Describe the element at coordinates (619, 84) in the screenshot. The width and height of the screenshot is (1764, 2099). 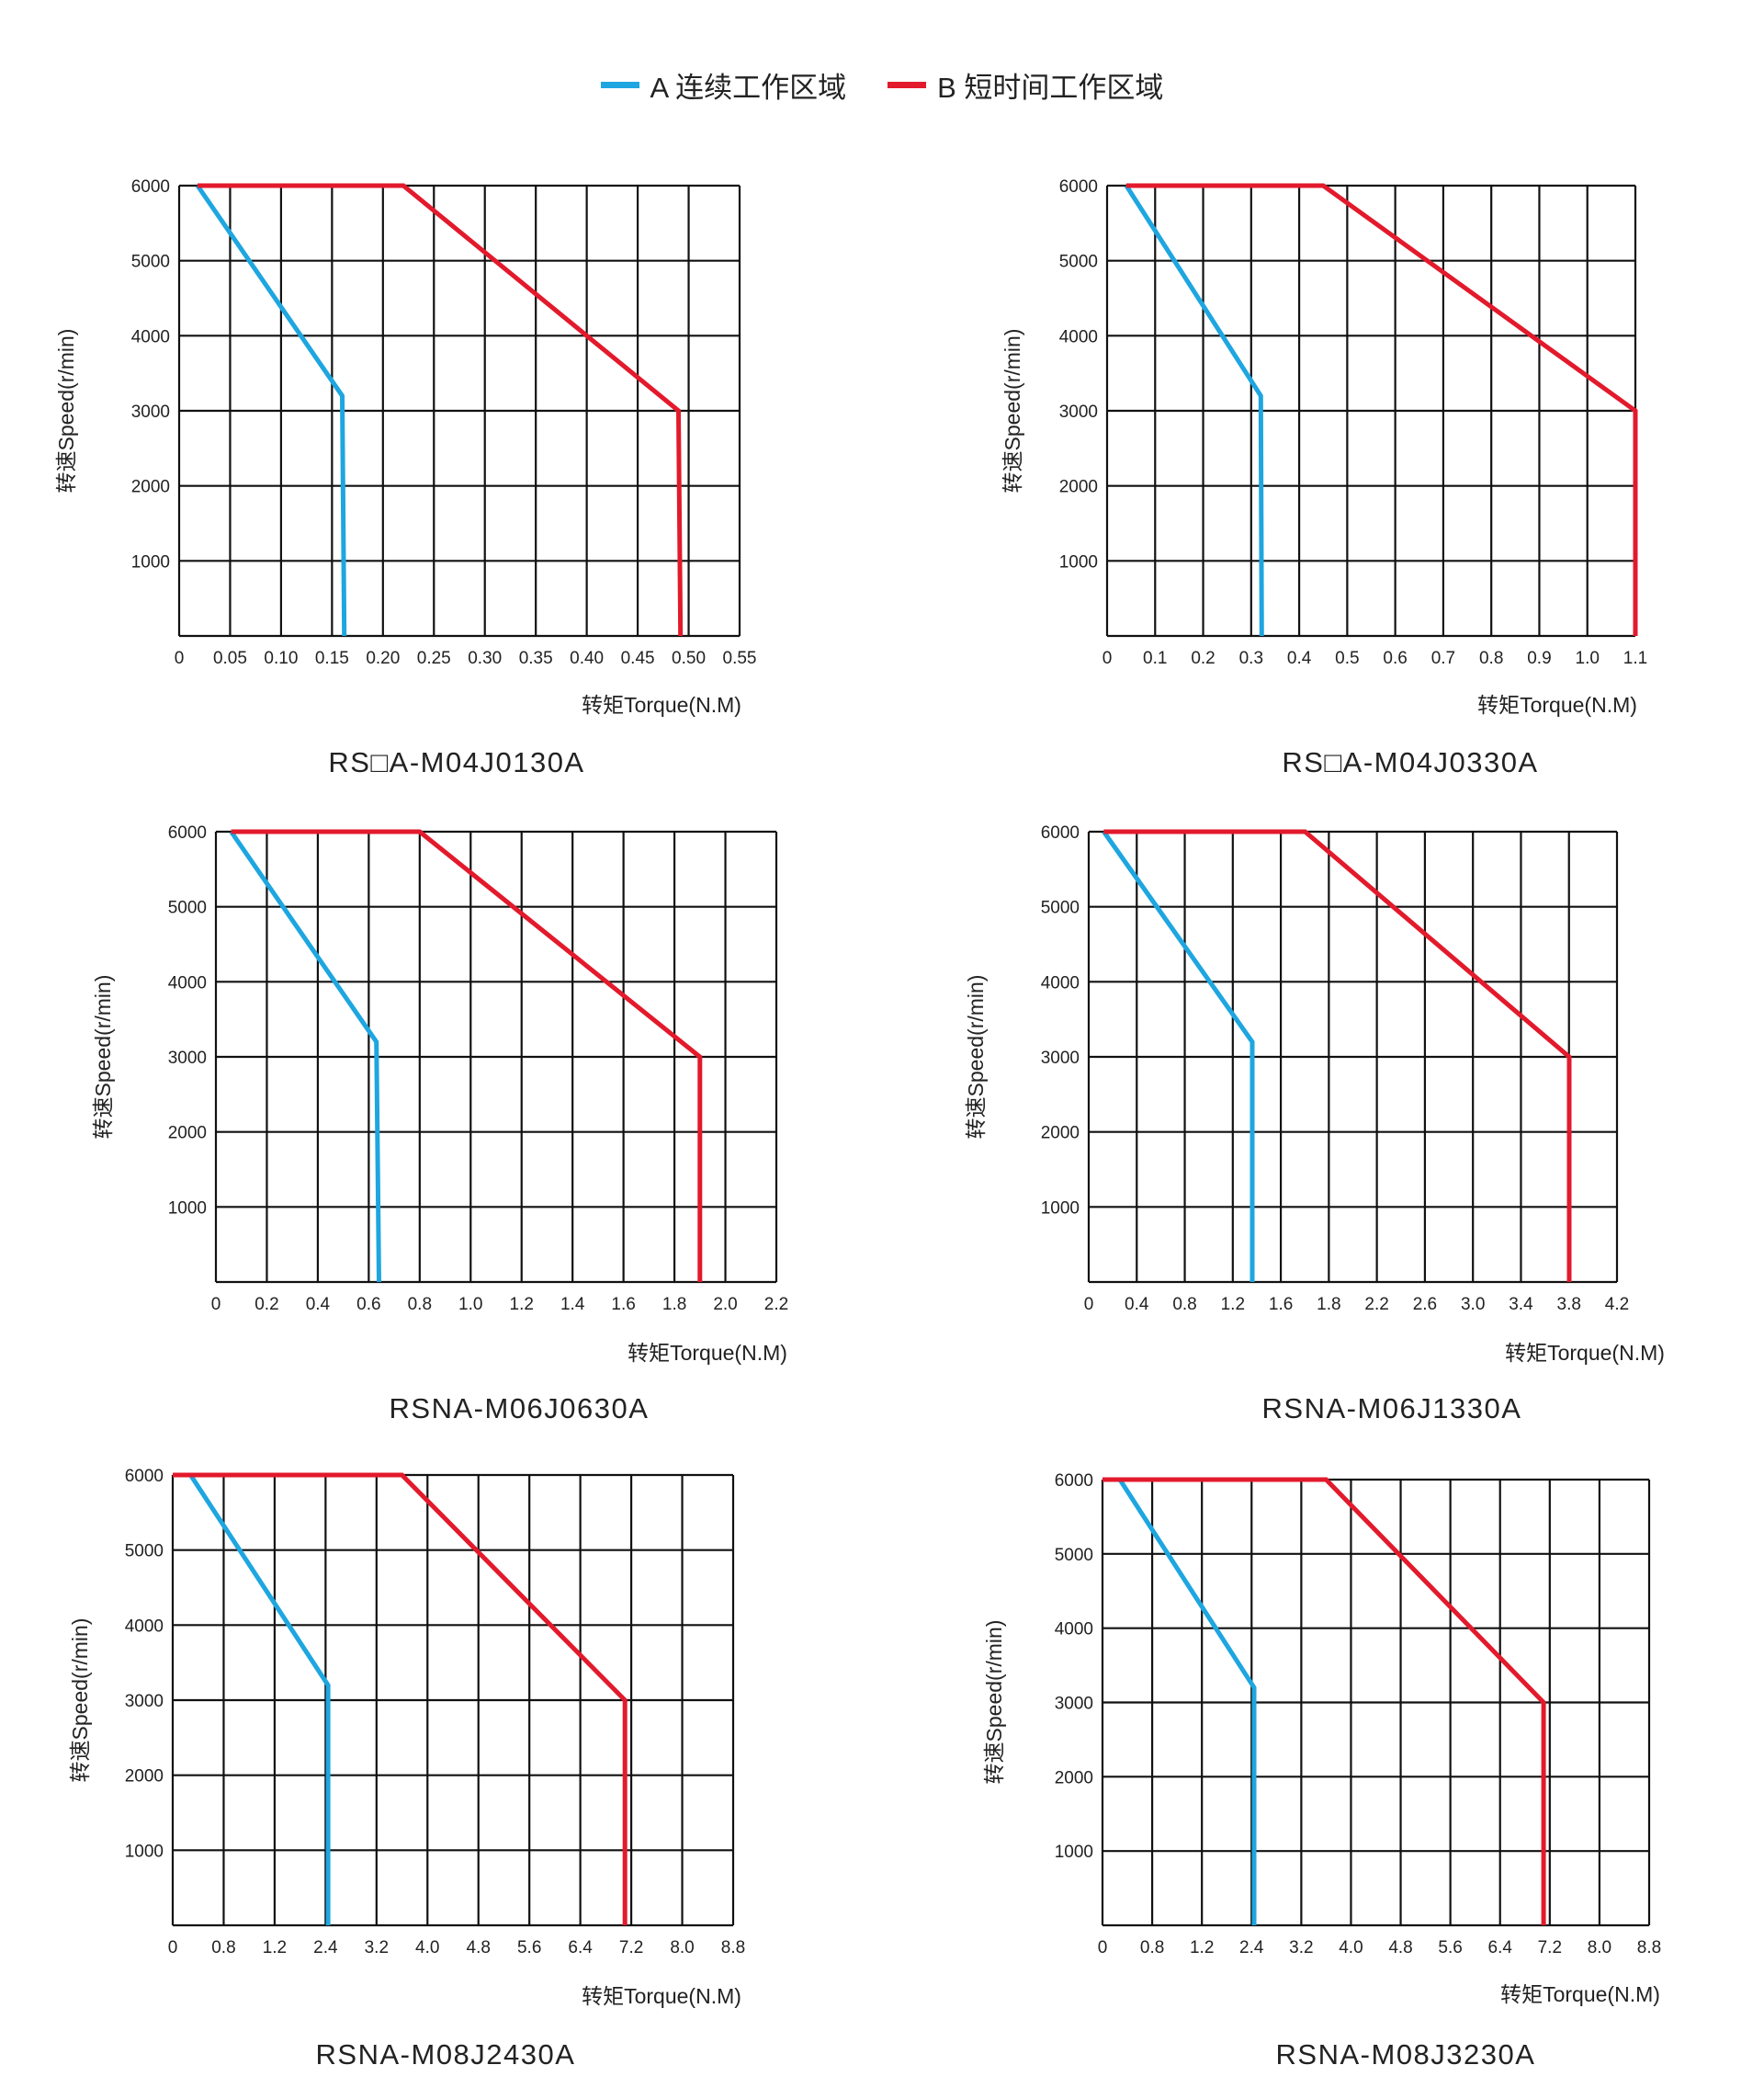
I see `legend-swatch-continuous` at that location.